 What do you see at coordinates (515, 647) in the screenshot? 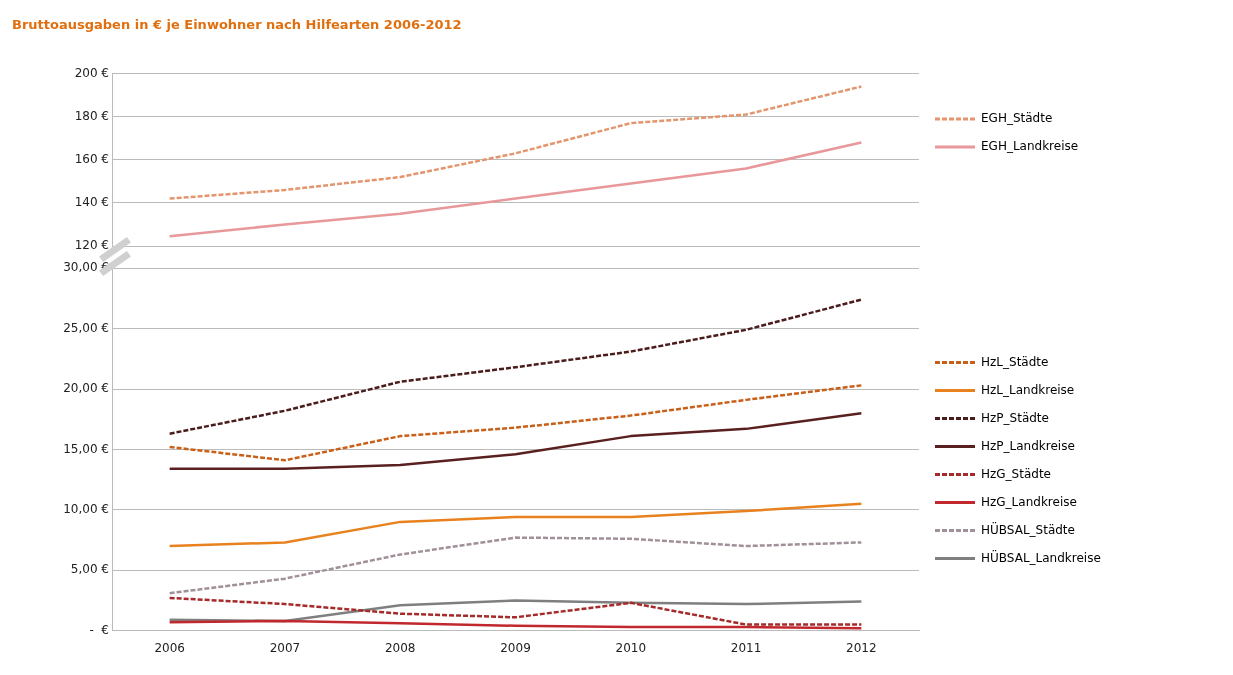
I see `x-tick-label: 2009` at bounding box center [515, 647].